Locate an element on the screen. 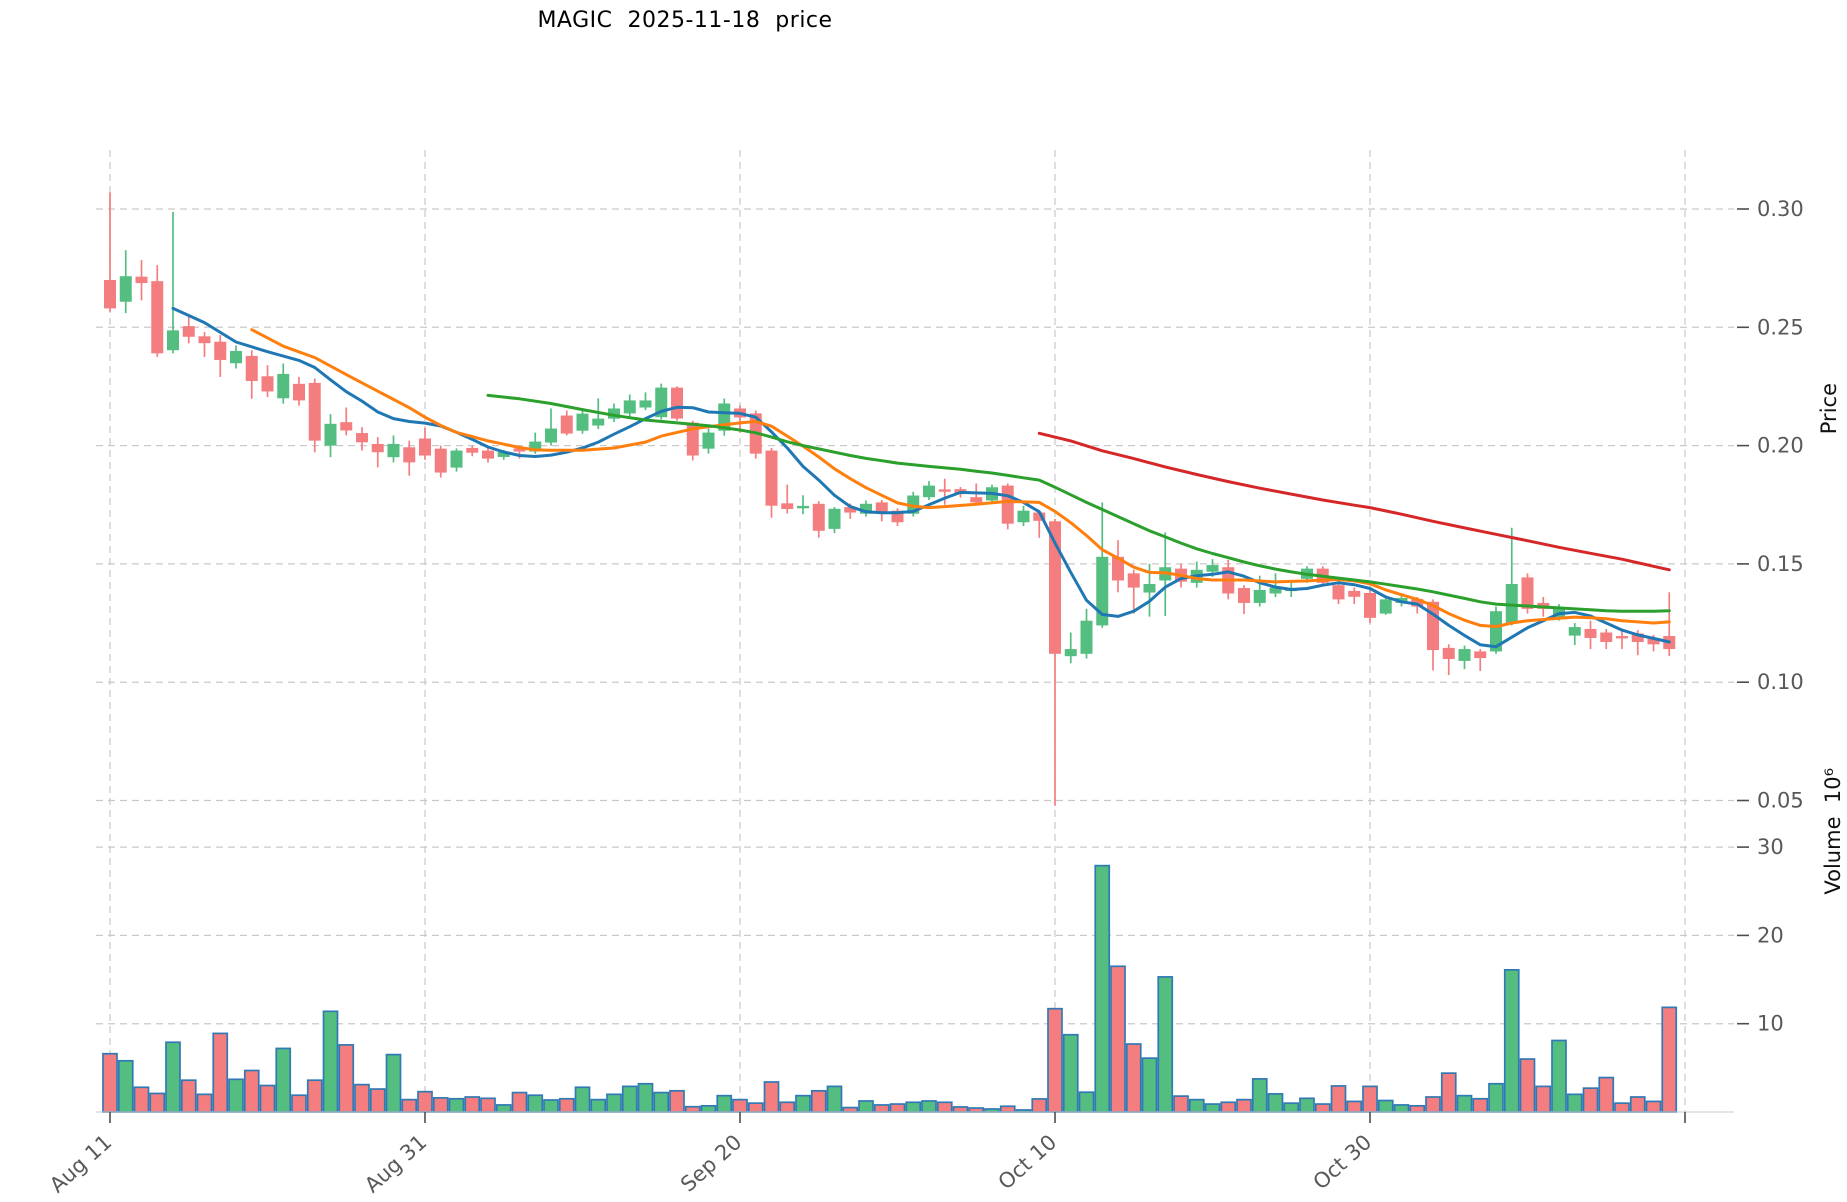 The image size is (1847, 1202). price-tick-label: 0.05 is located at coordinates (1780, 801).